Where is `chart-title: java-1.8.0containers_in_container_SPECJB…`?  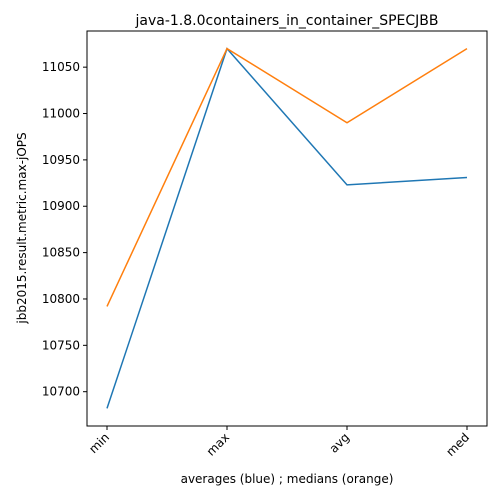 chart-title: java-1.8.0containers_in_container_SPECJB… is located at coordinates (286, 21).